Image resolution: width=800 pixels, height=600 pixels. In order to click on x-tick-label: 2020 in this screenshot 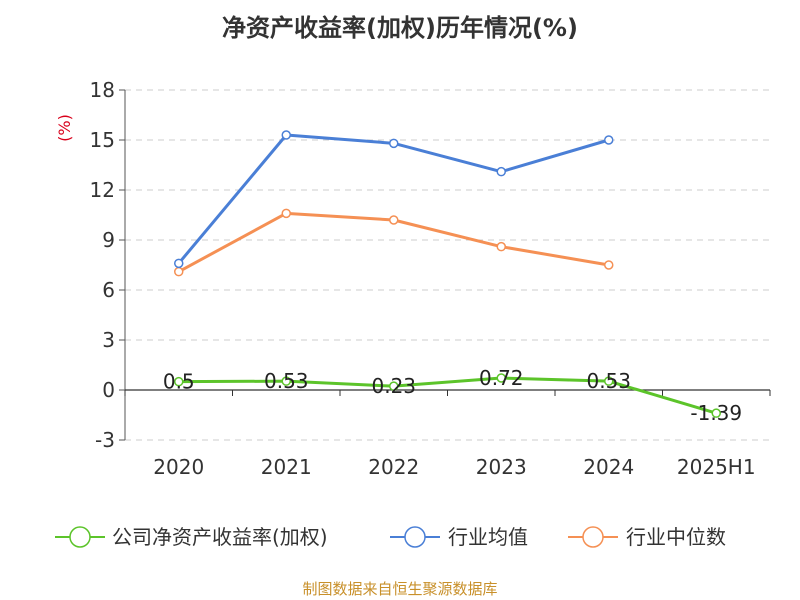, I will do `click(178, 467)`.